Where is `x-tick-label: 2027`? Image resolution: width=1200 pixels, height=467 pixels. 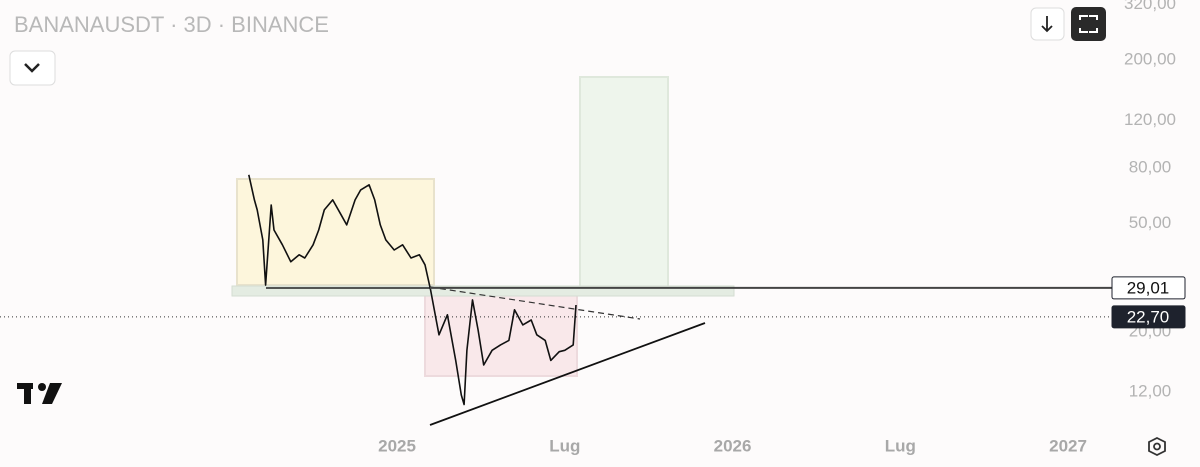
x-tick-label: 2027 is located at coordinates (1068, 445).